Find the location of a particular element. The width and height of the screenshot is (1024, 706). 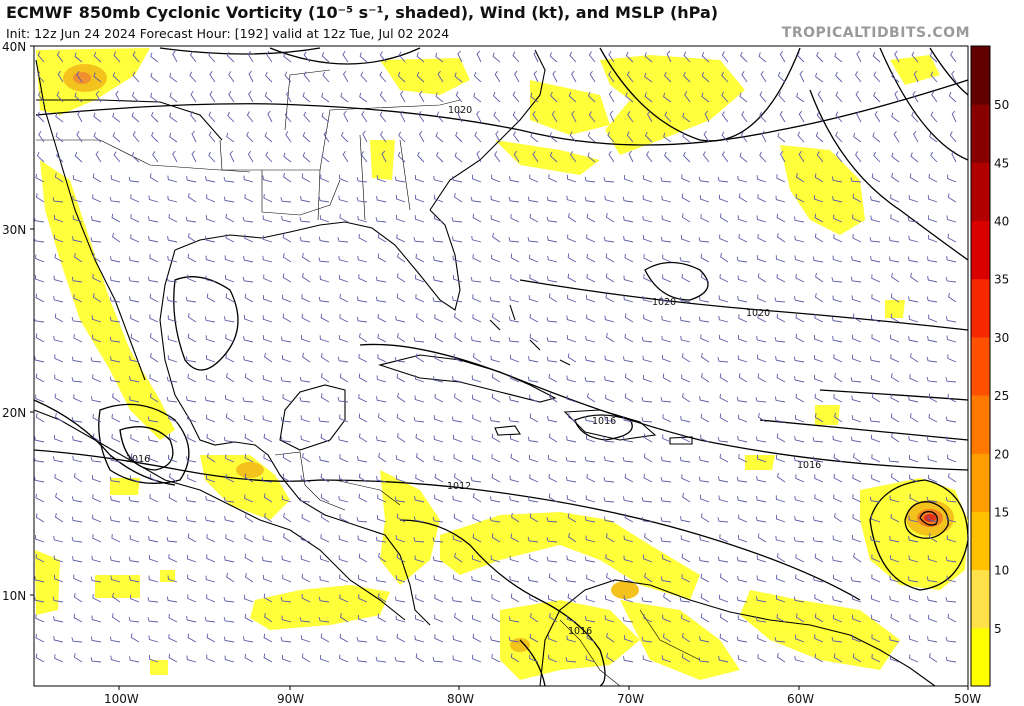

isobar-sam is located at coordinates (502, 603).